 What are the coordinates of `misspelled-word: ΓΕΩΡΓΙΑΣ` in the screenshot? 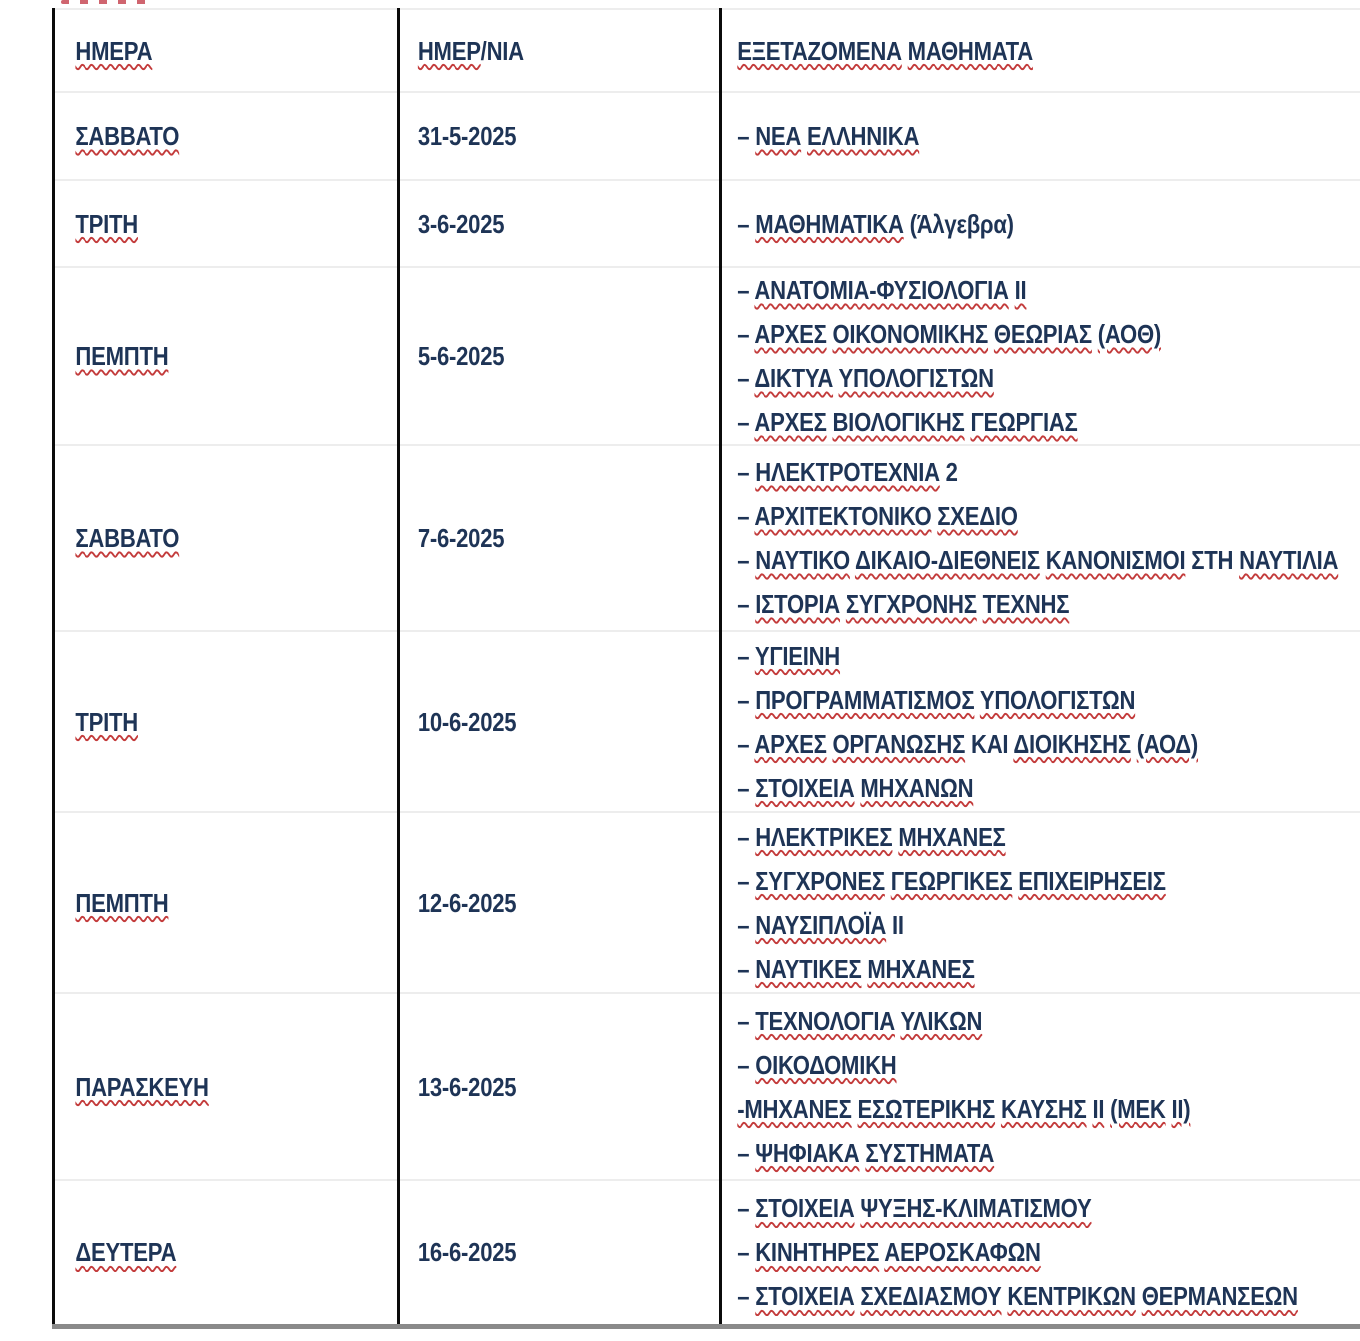 It's located at (1024, 422).